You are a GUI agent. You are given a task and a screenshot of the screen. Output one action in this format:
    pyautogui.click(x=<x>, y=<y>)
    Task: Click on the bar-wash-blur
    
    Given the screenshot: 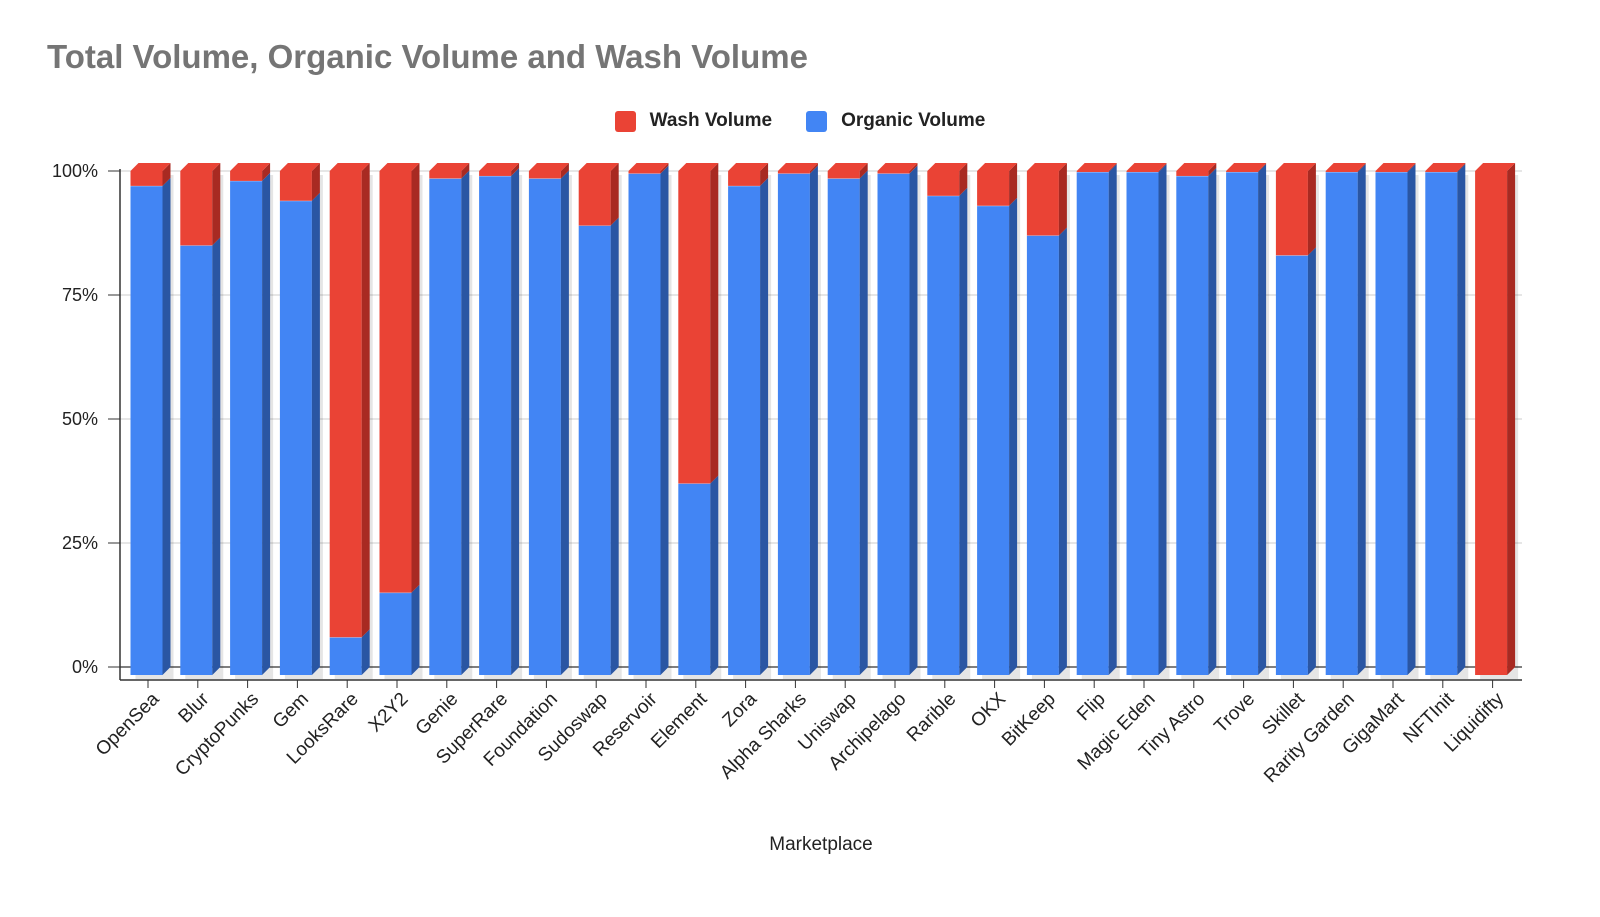 What is the action you would take?
    pyautogui.click(x=196, y=208)
    